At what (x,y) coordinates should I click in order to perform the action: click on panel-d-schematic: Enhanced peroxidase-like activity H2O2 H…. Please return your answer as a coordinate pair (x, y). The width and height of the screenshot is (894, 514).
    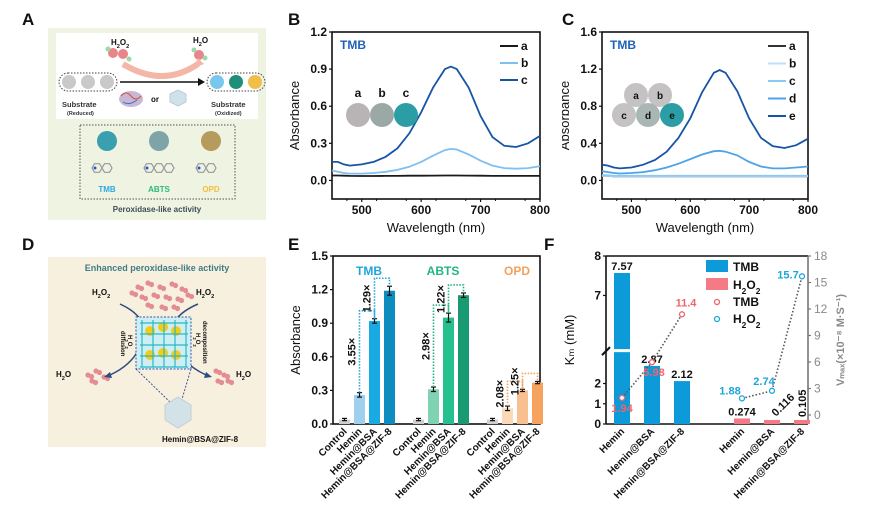
    Looking at the image, I should click on (157, 352).